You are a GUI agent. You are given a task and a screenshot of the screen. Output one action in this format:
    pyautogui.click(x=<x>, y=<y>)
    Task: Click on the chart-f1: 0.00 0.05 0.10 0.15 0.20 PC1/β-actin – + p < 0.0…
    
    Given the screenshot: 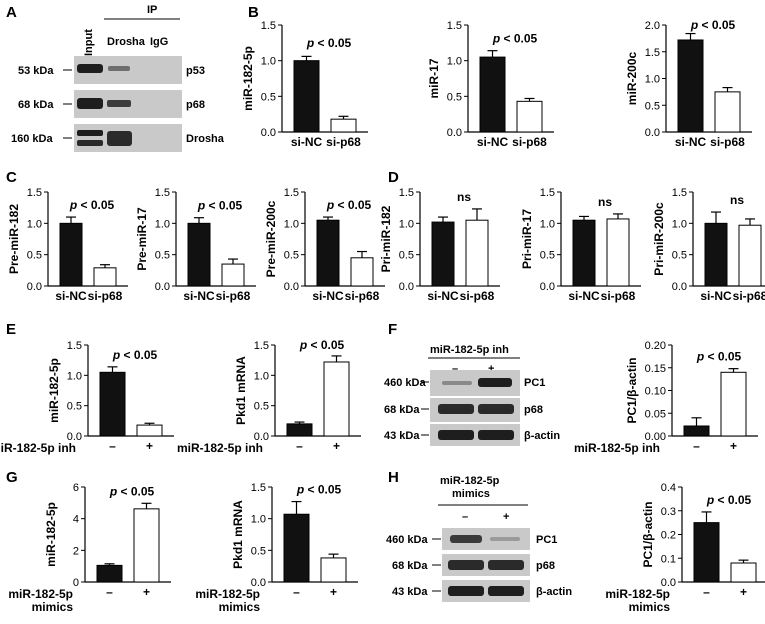 What is the action you would take?
    pyautogui.click(x=666, y=397)
    